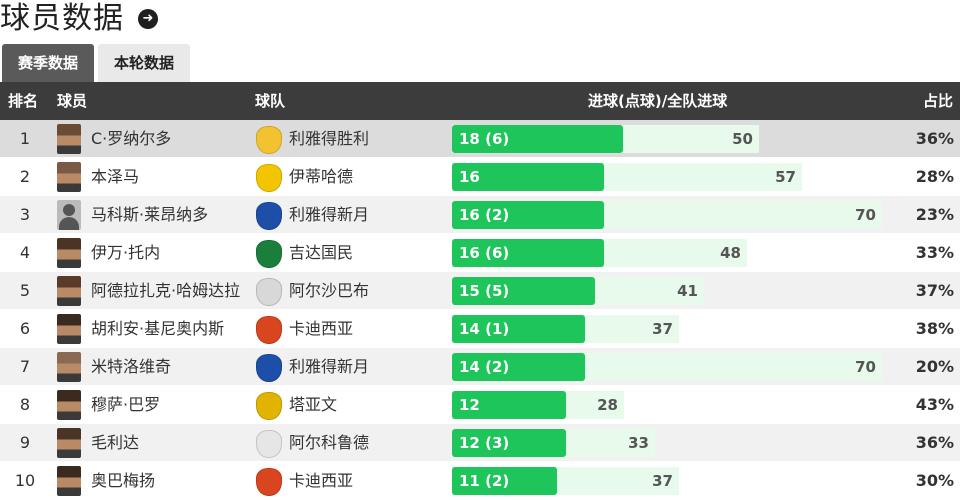 This screenshot has width=960, height=500. I want to click on team-goals-bar: 37 14 (1), so click(565, 329).